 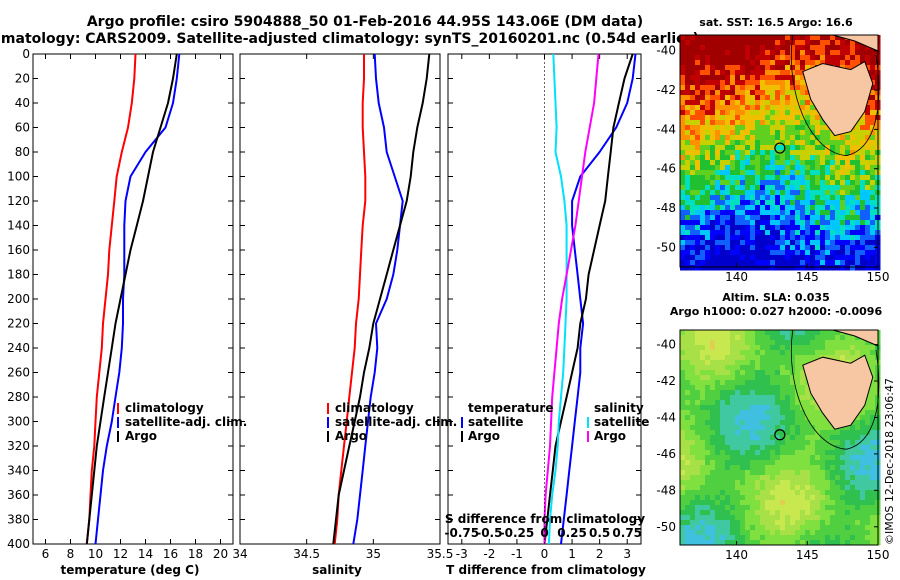 I want to click on depth-tick-label: 340, so click(x=18, y=471).